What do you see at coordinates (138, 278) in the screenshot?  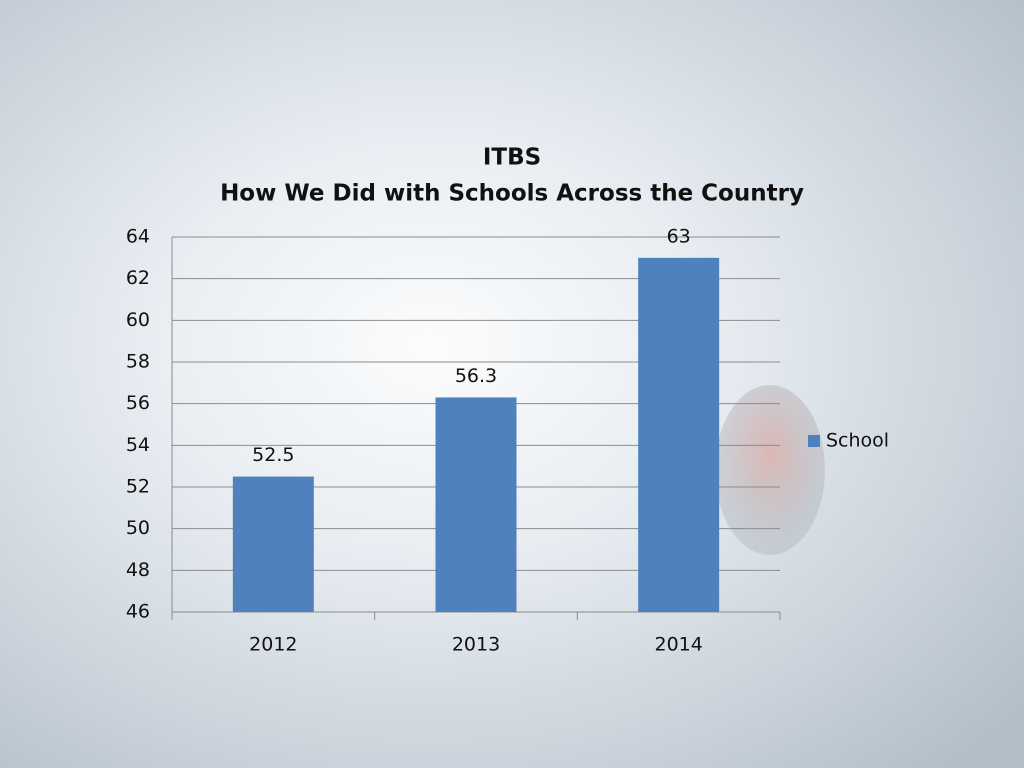 I see `y-tick-label: 62` at bounding box center [138, 278].